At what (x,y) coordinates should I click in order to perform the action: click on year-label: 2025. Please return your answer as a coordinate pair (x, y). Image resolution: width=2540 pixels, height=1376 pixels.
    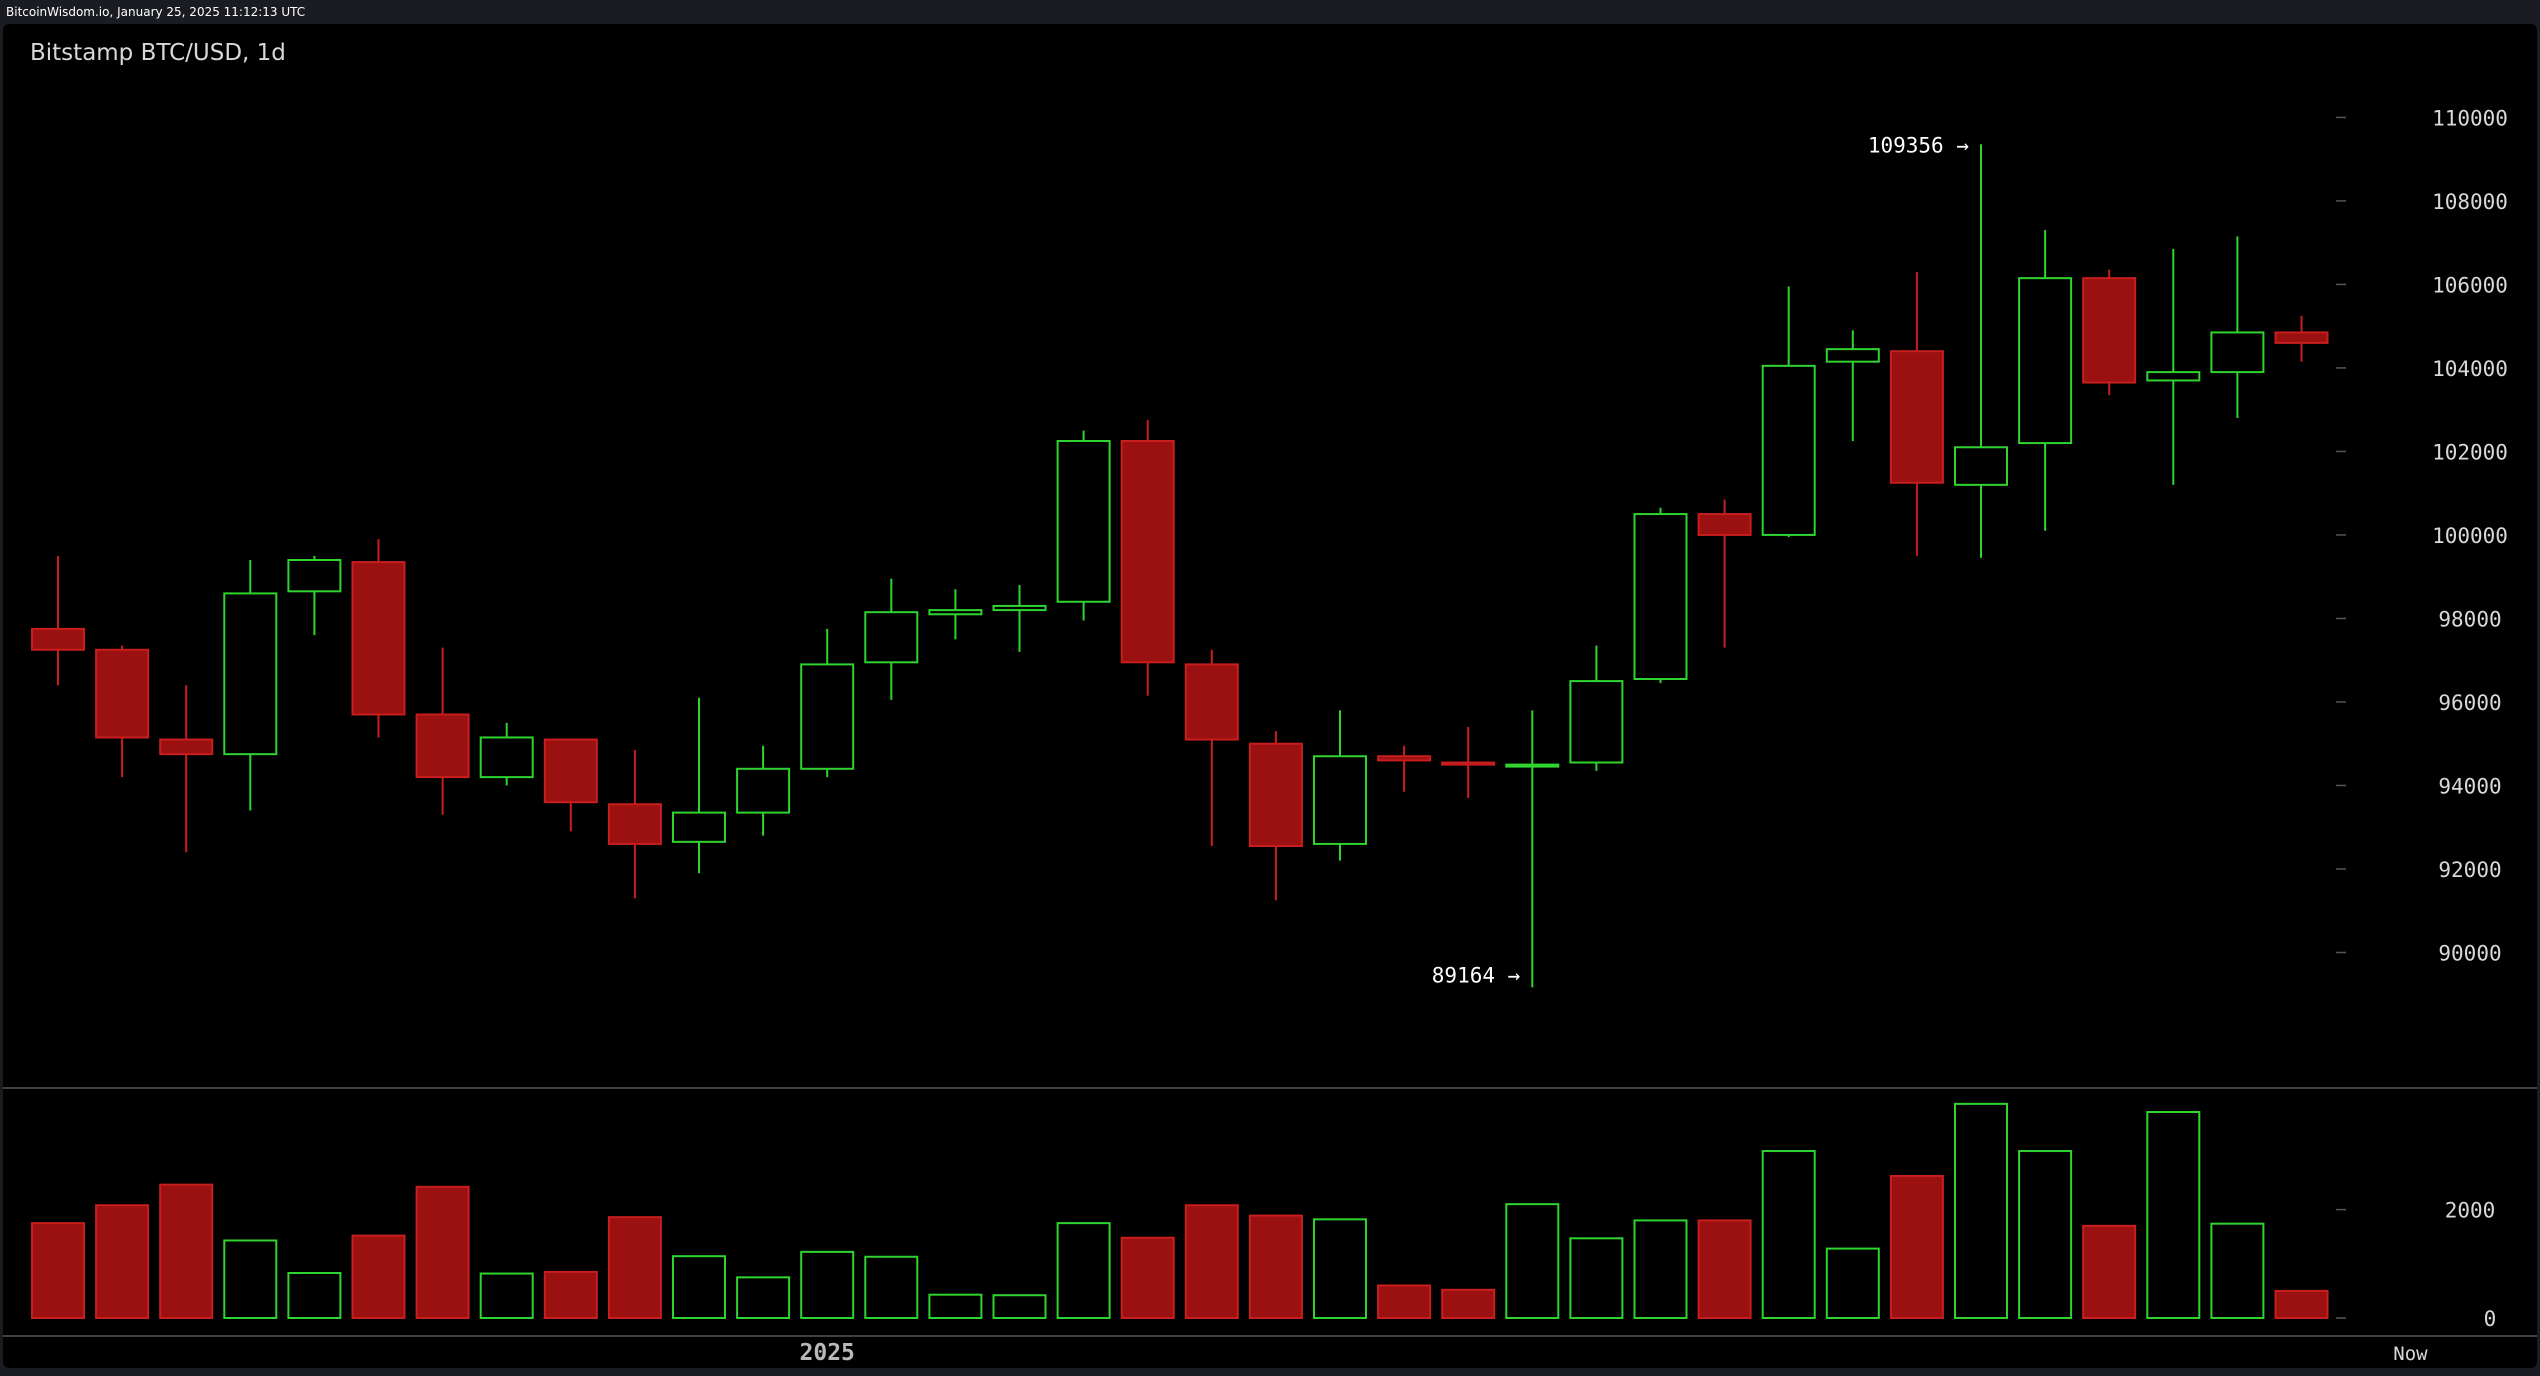
    Looking at the image, I should click on (827, 1353).